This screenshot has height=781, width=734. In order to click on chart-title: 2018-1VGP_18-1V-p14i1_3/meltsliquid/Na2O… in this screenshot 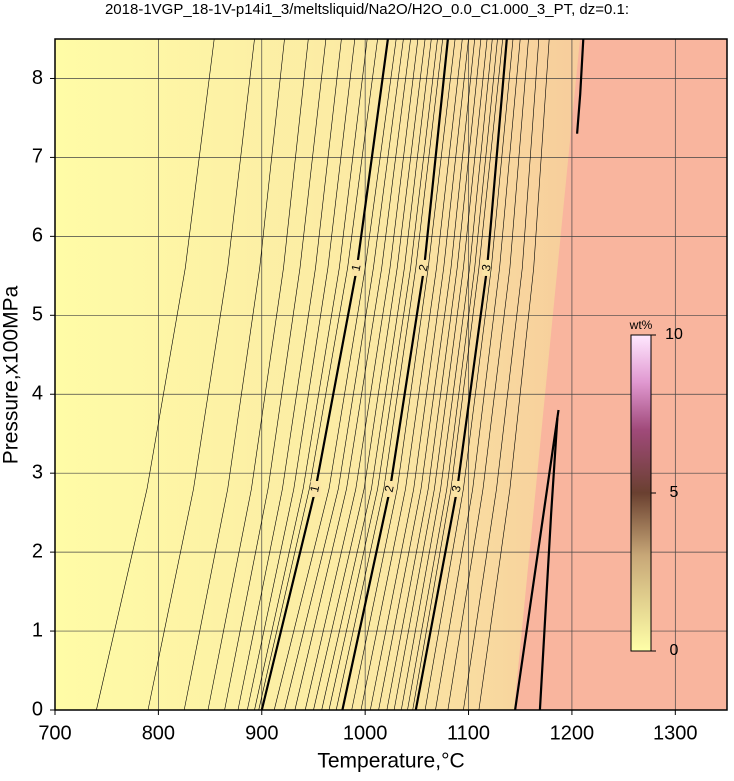, I will do `click(367, 9)`.